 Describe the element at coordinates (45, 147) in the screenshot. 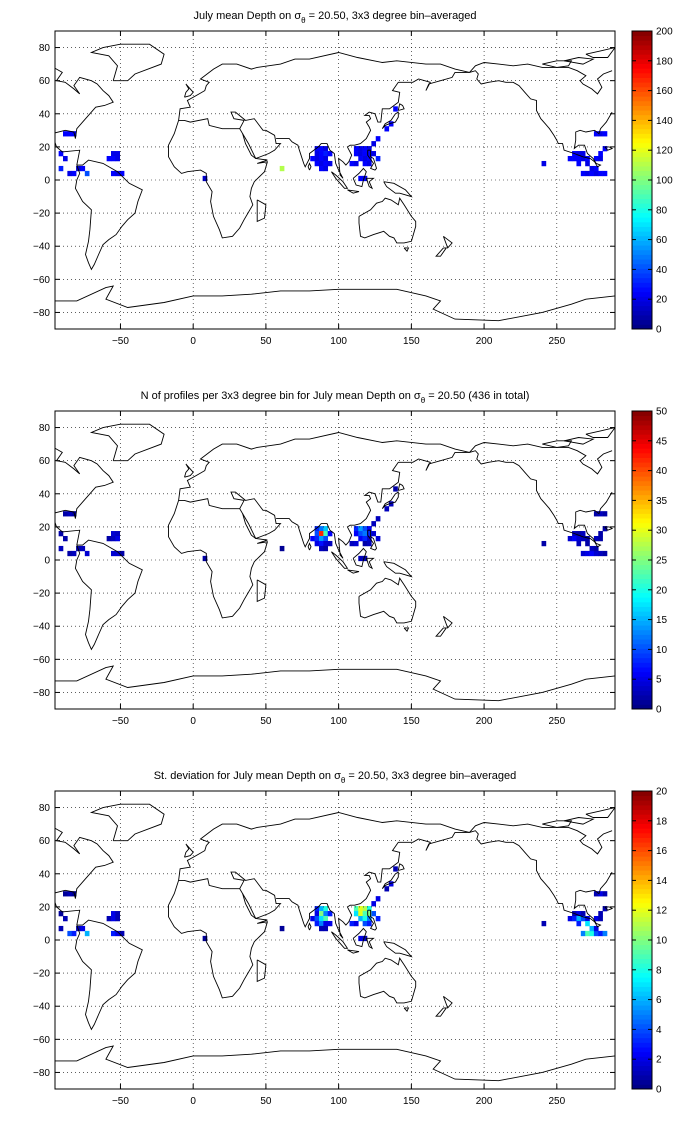

I see `y-tick-label: 20` at that location.